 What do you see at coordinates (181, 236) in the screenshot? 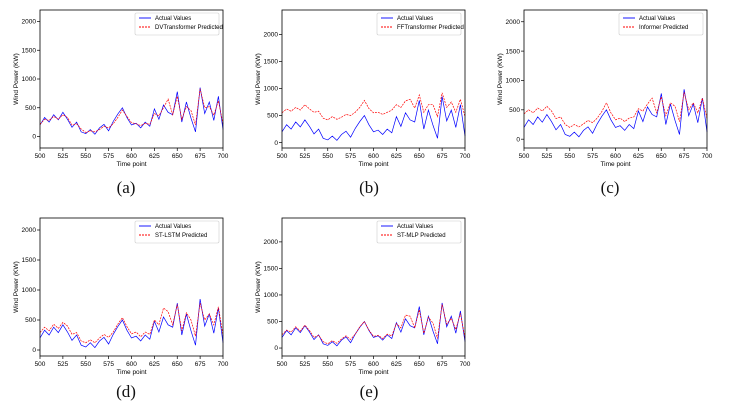
I see `legend-label-predicted: ST-LSTM Predicted` at bounding box center [181, 236].